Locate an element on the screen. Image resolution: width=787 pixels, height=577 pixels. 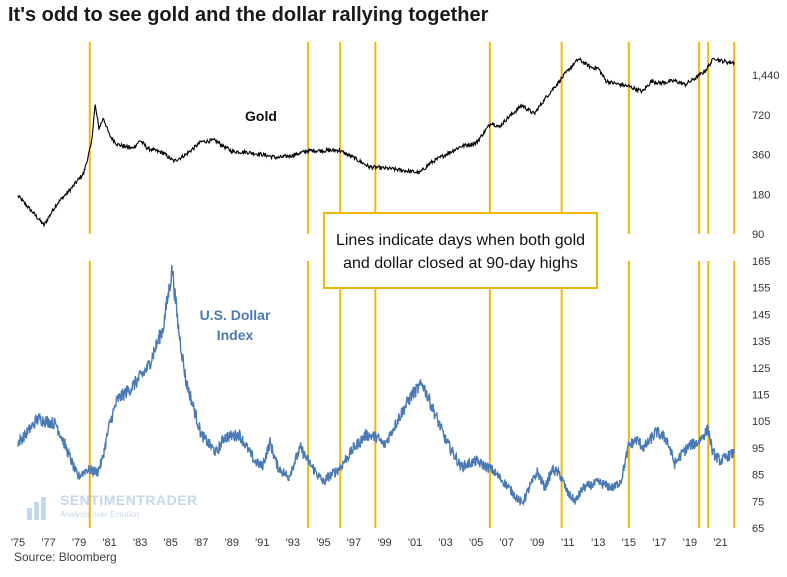
x-tick-label: '97 is located at coordinates (354, 543).